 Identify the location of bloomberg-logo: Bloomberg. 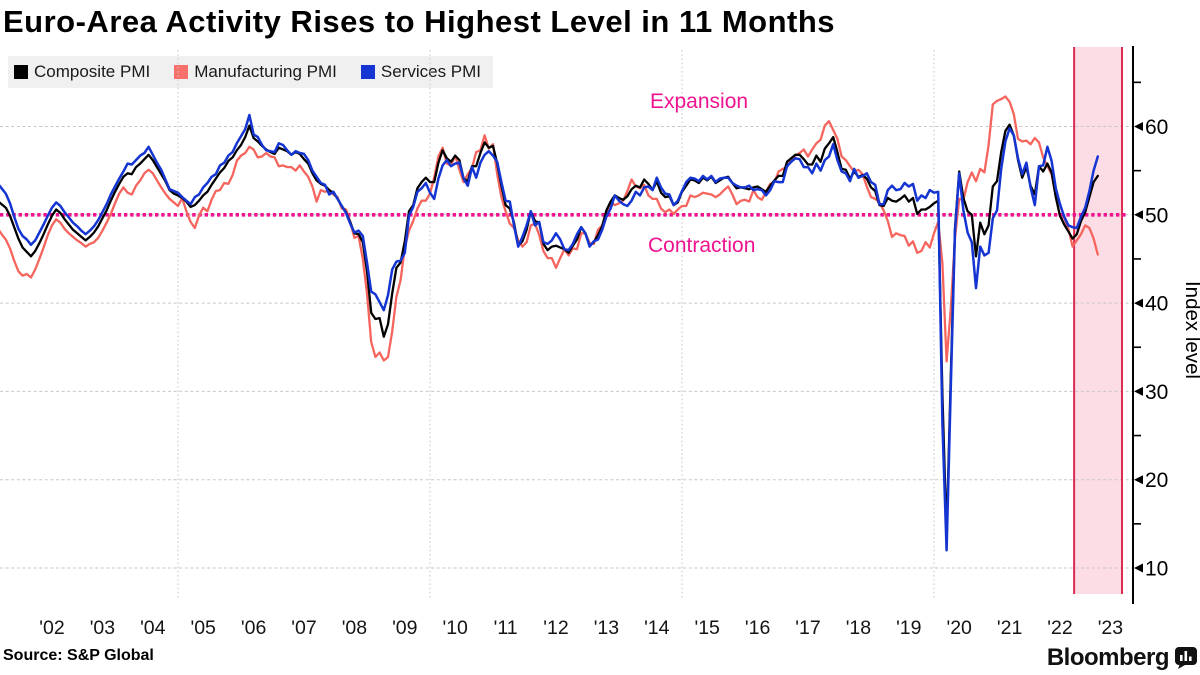
(1122, 658).